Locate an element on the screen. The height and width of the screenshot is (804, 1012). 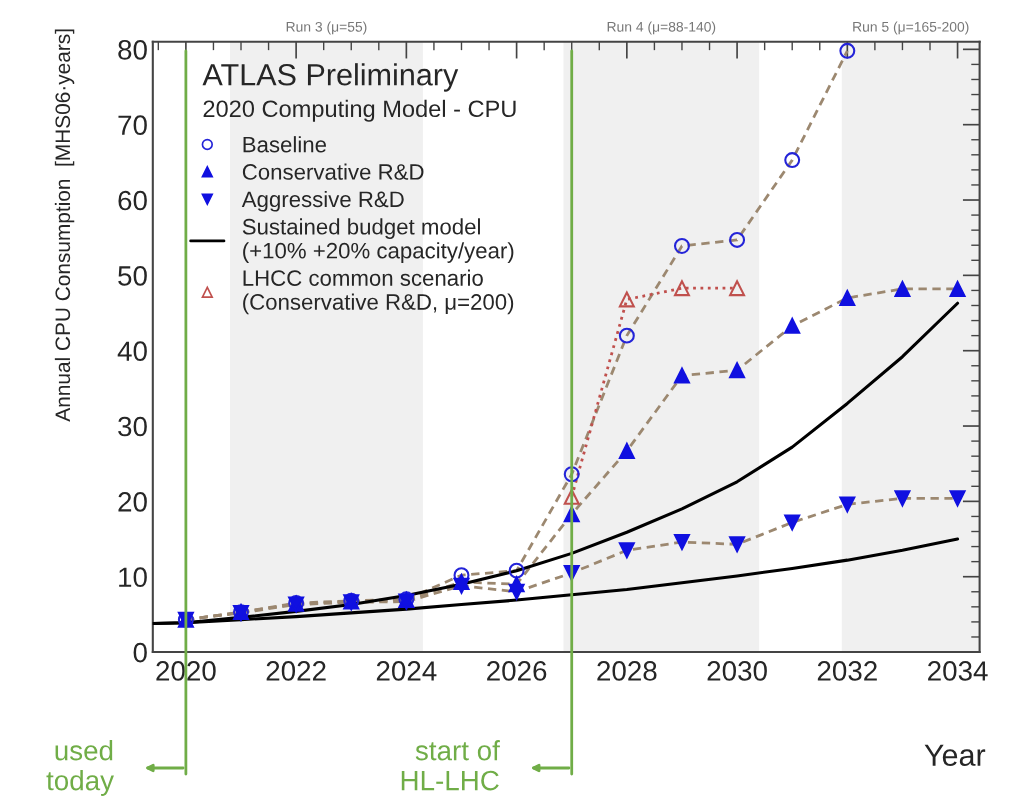
text: ATLAS Preliminary is located at coordinates (330, 77).